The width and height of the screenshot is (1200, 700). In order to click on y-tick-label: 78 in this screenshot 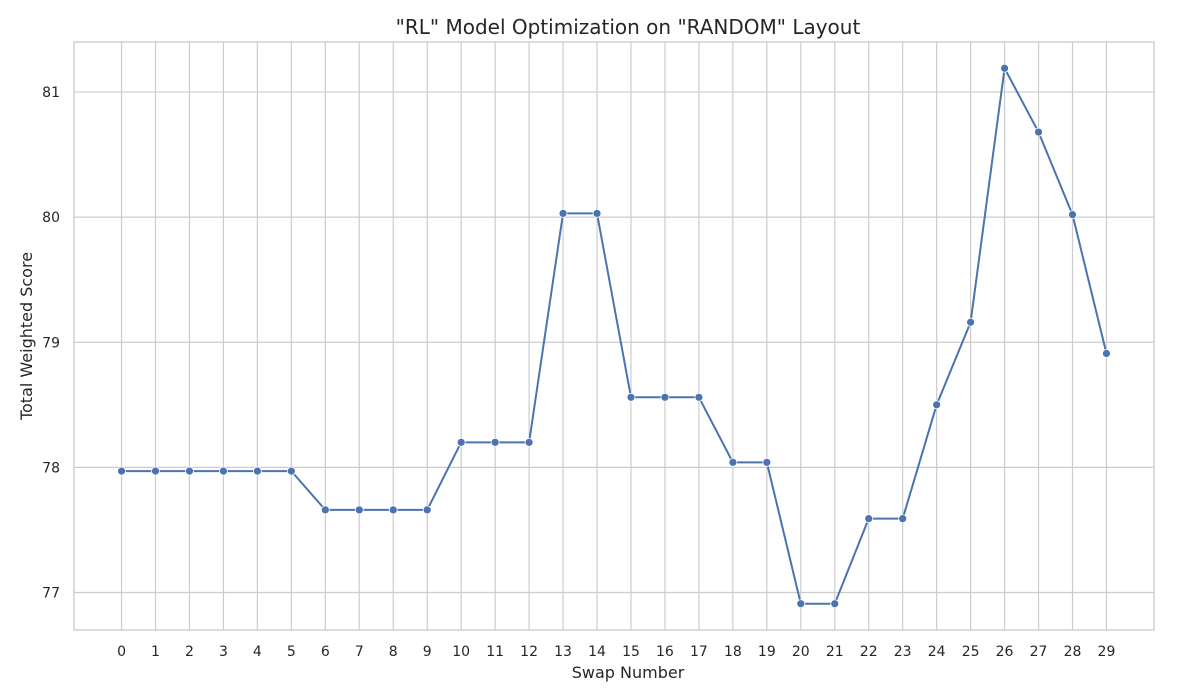, I will do `click(51, 468)`.